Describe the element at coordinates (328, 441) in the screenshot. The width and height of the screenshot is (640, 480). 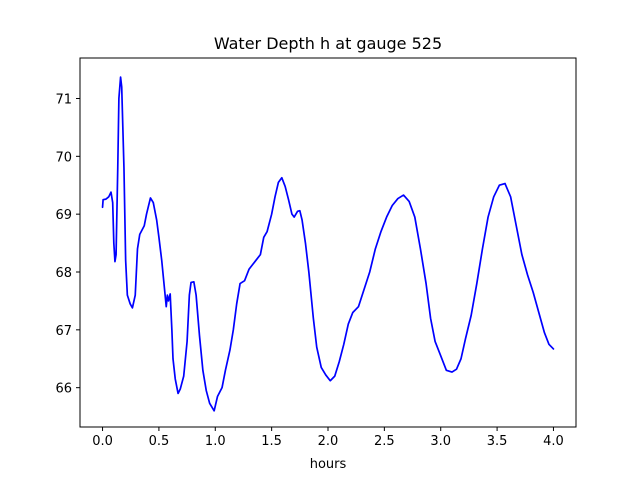
I see `x-tick-label: 2.0` at that location.